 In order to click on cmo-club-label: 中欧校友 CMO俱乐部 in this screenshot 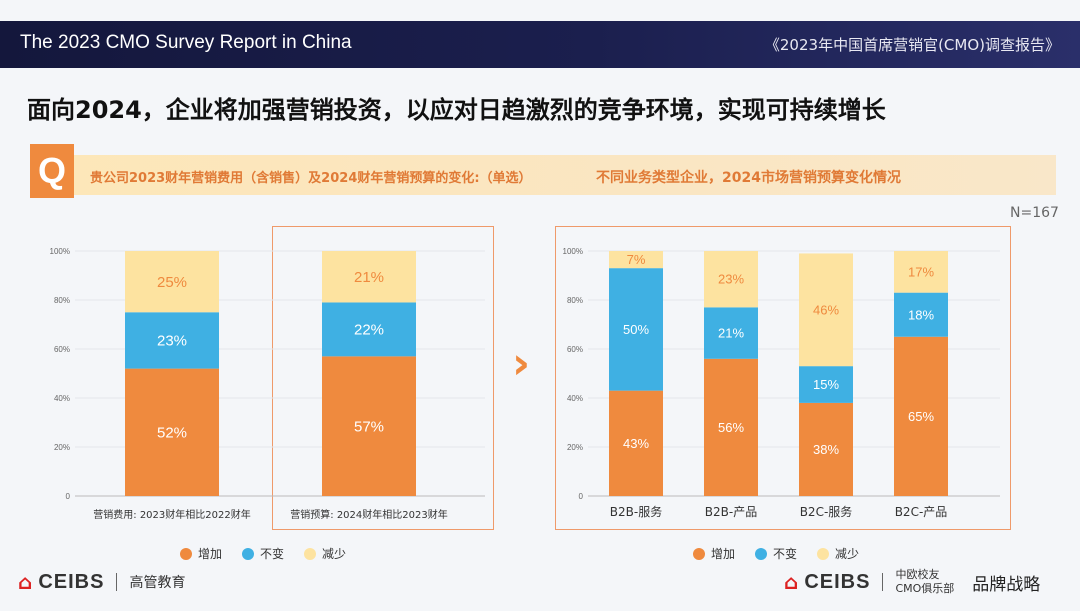, I will do `click(924, 582)`.